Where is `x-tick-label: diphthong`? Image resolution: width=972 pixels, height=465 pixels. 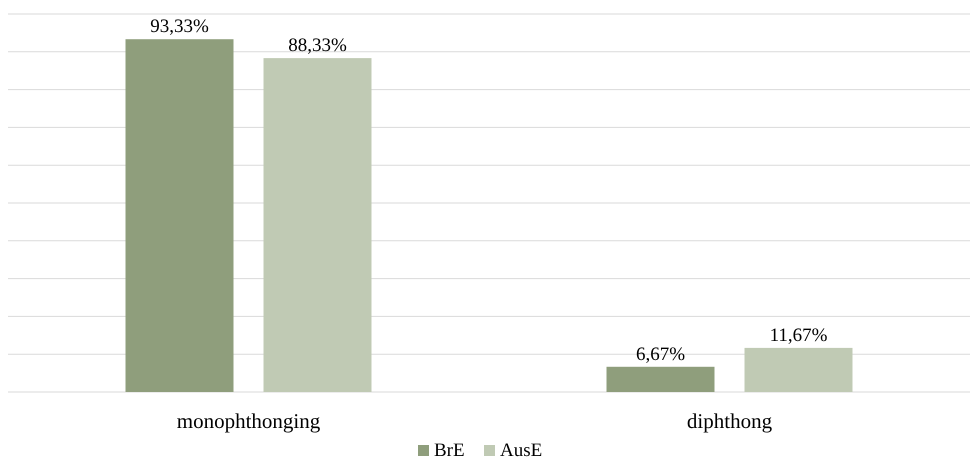 x-tick-label: diphthong is located at coordinates (729, 421).